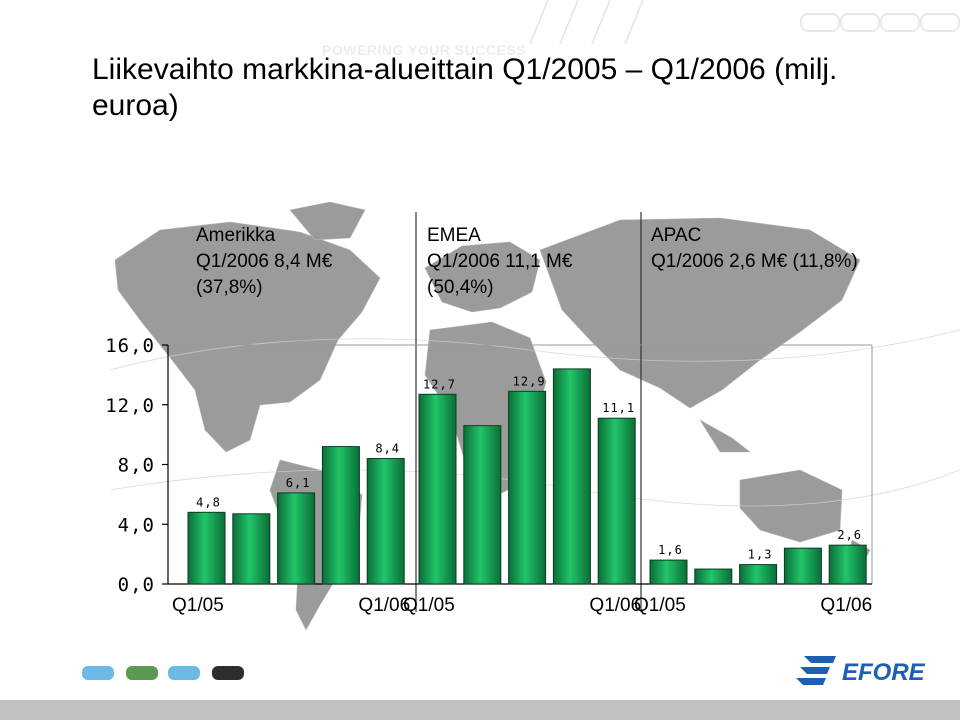  I want to click on bar-value-label: 11,1, so click(618, 408).